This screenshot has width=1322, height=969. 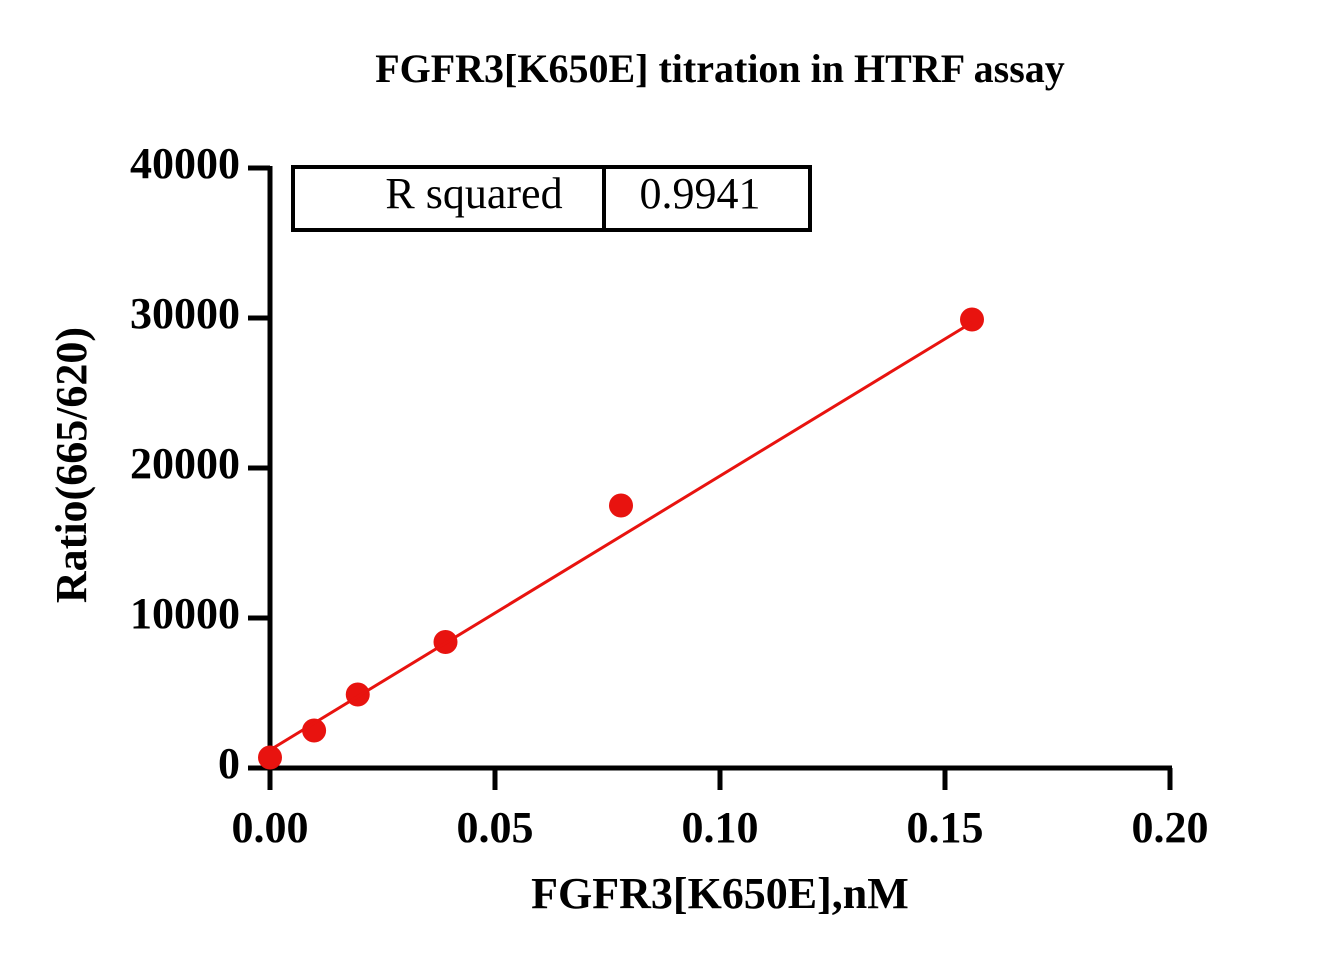 I want to click on x-tick-label: 0.20, so click(x=1170, y=827).